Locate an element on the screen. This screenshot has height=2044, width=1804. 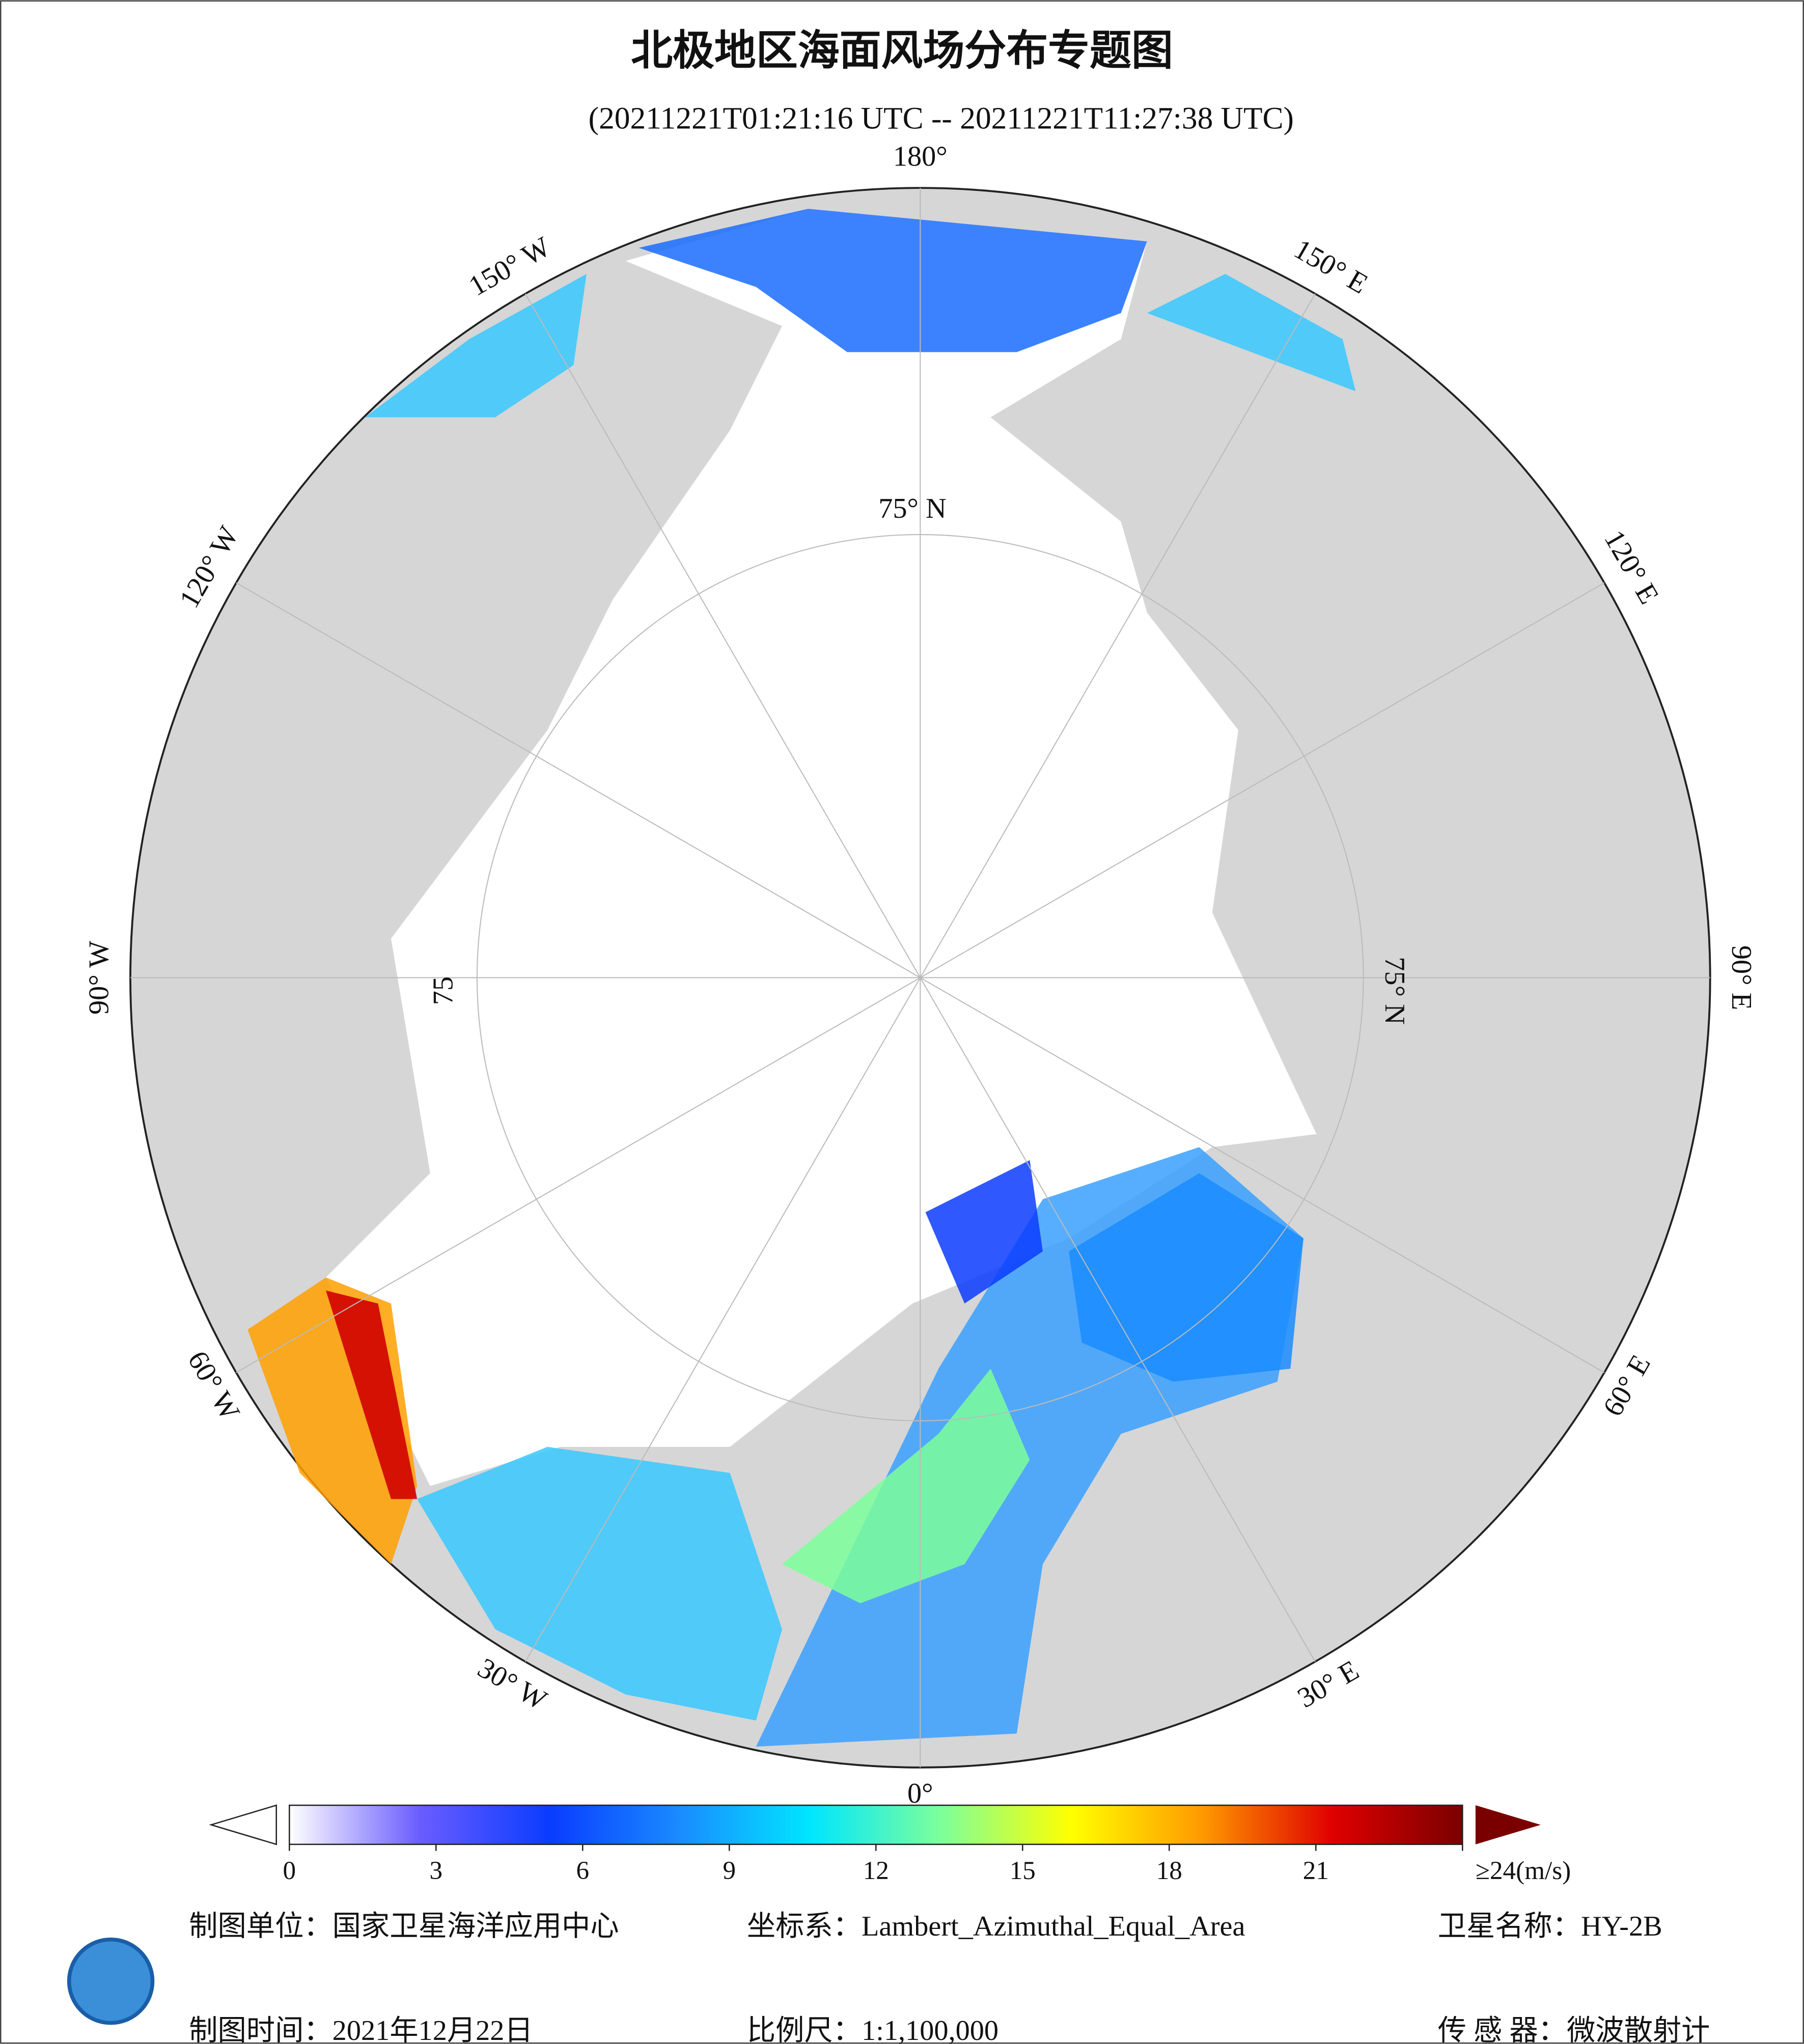
colorbar-ramp is located at coordinates (876, 1824).